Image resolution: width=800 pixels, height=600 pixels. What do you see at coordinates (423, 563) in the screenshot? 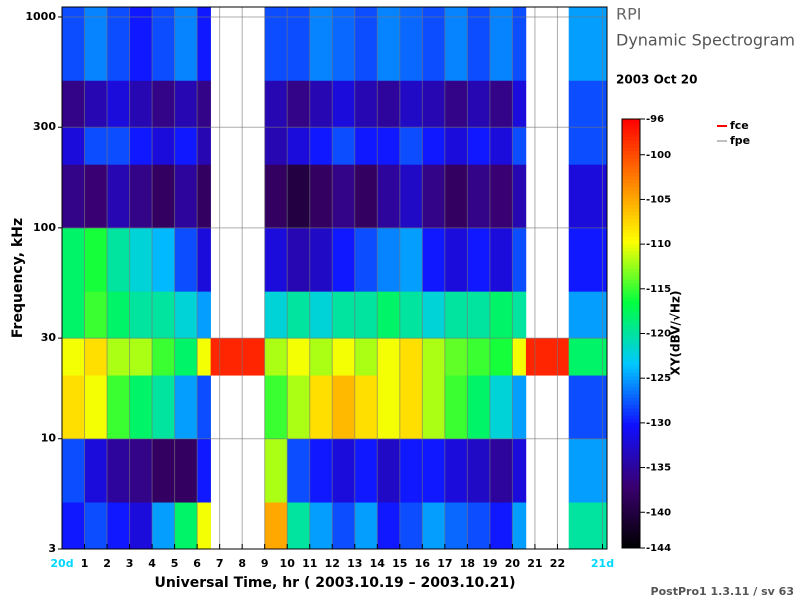
I see `x-tick-label: 16` at bounding box center [423, 563].